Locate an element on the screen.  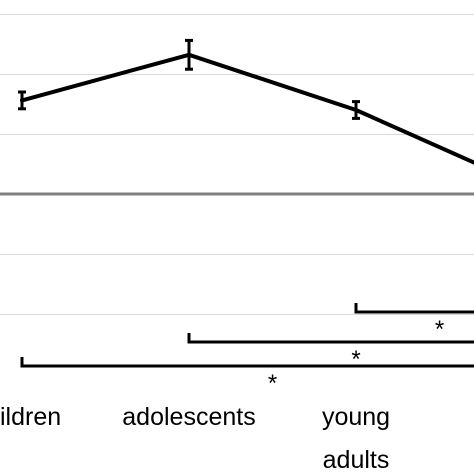
category-label: adults is located at coordinates (356, 460).